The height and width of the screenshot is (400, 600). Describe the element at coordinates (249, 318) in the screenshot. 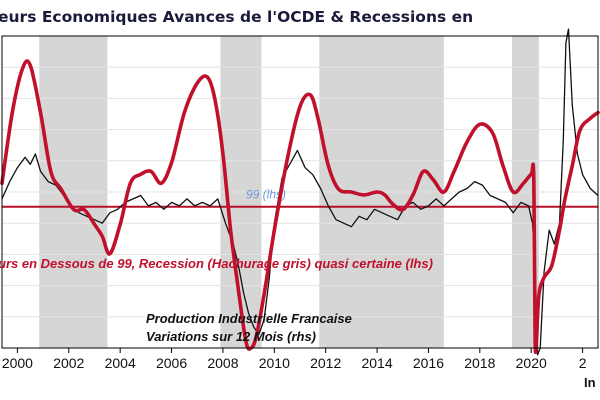

I see `production-annotation-line1: Production Industrielle Francaise` at that location.